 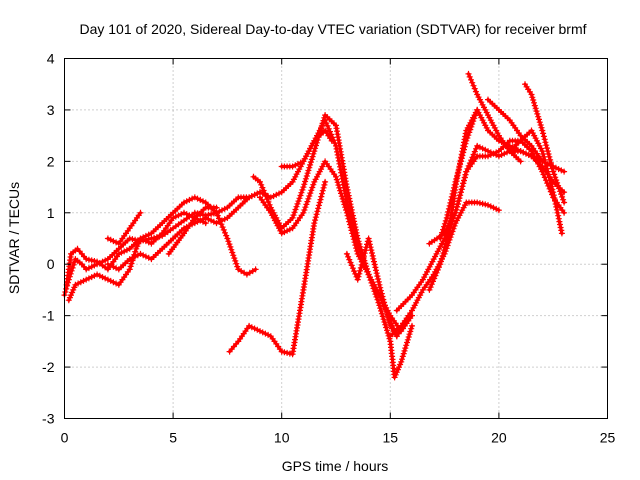 What do you see at coordinates (51, 59) in the screenshot?
I see `y-tick-label: 4` at bounding box center [51, 59].